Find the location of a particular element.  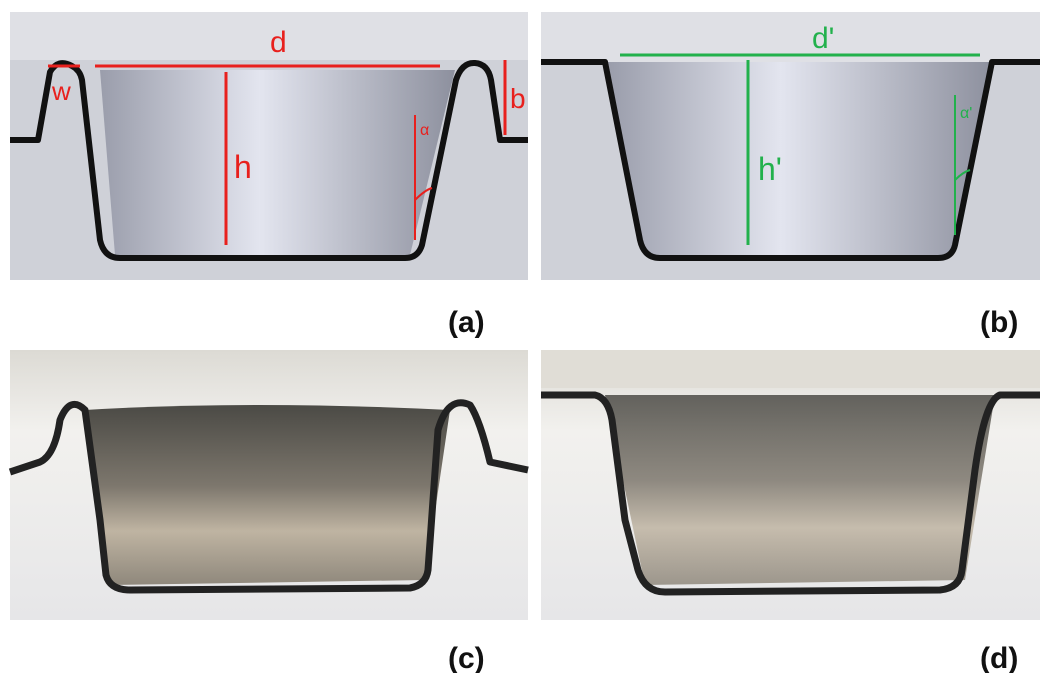

annotation: h' is located at coordinates (770, 169).